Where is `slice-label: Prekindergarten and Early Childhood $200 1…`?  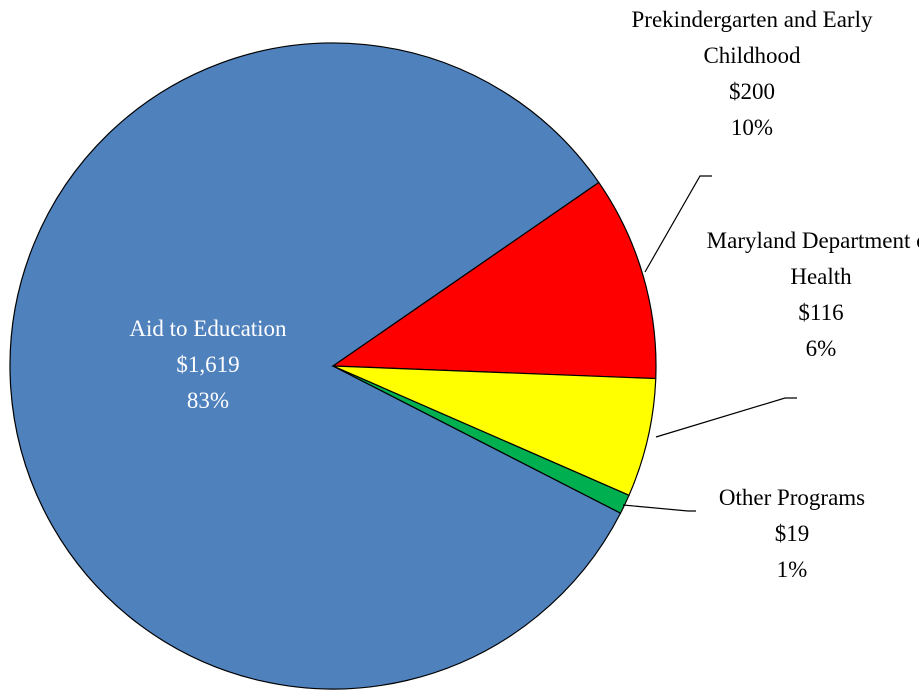
slice-label: Prekindergarten and Early Childhood $200 1… is located at coordinates (752, 74).